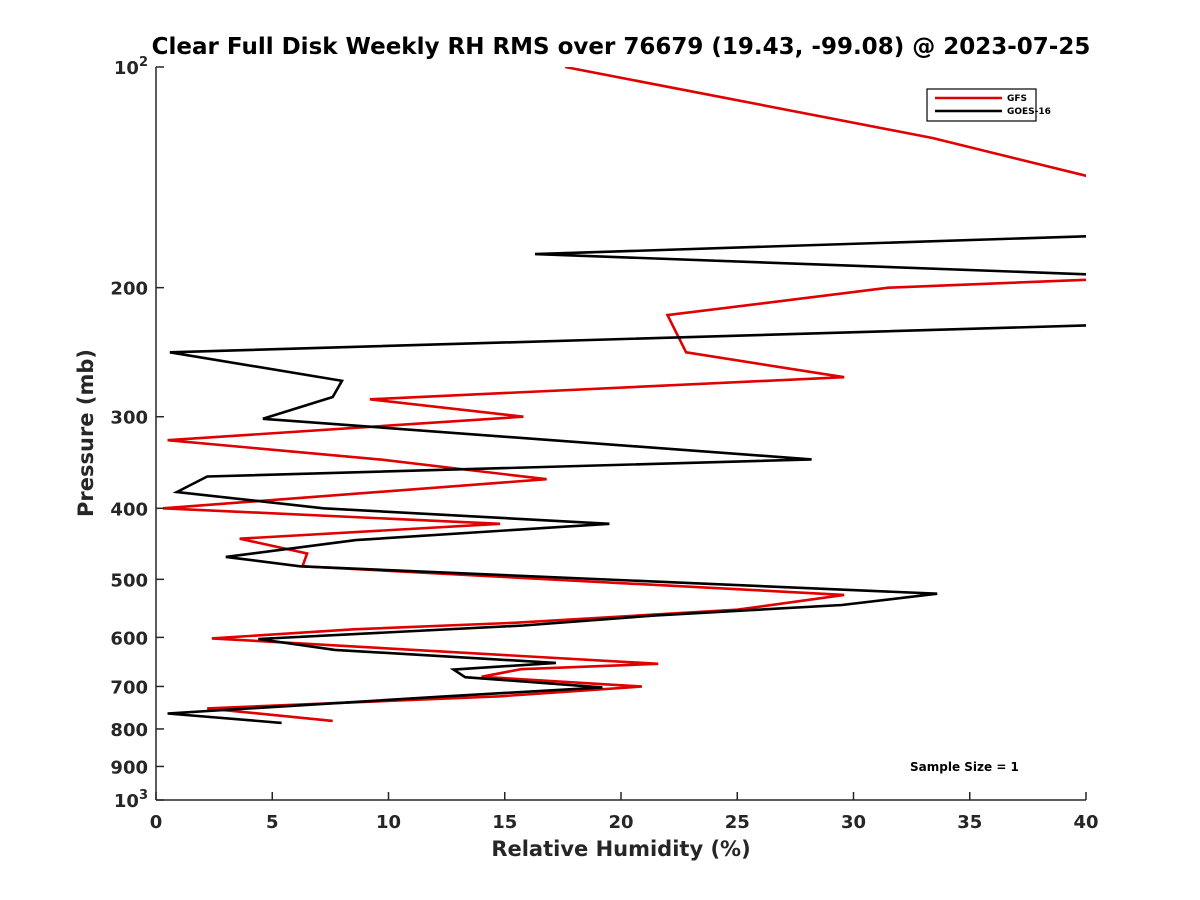 The height and width of the screenshot is (900, 1200). What do you see at coordinates (981, 105) in the screenshot?
I see `legend-box` at bounding box center [981, 105].